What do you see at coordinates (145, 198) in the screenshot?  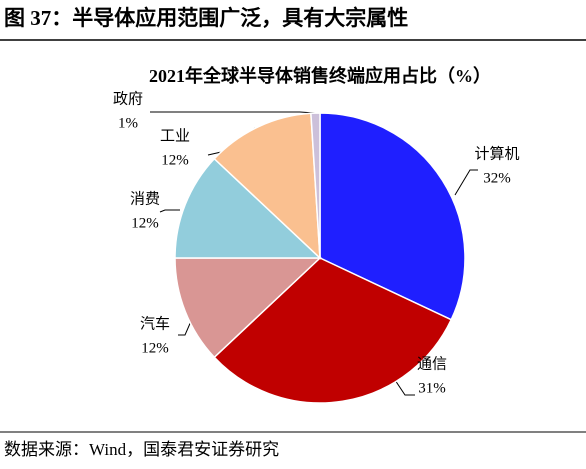 I see `slice-label: 消费` at bounding box center [145, 198].